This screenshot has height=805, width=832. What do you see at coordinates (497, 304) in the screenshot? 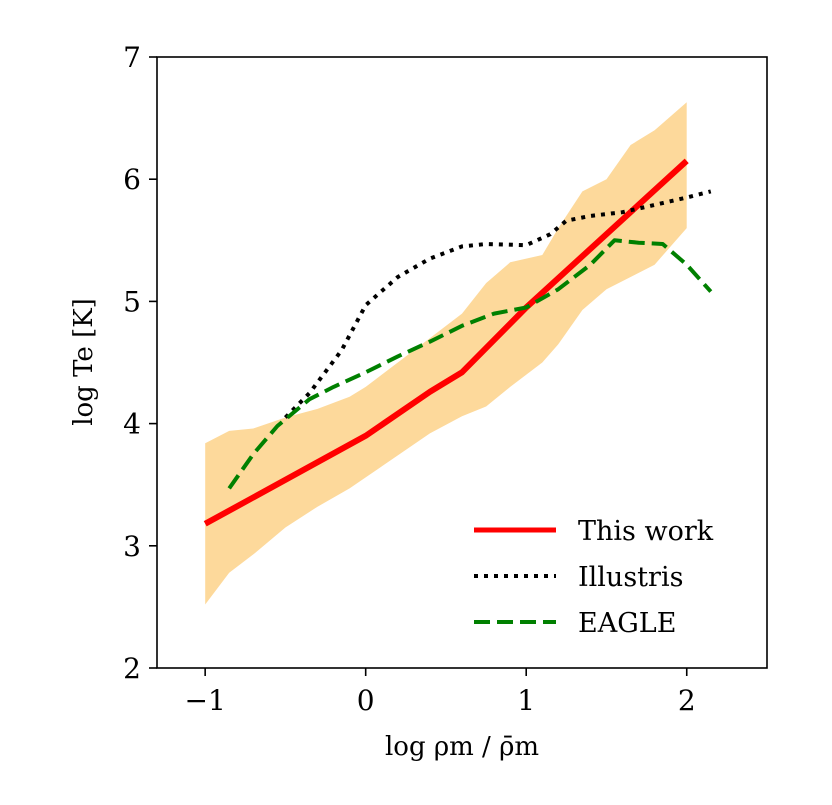
I see `series-line-illustris` at bounding box center [497, 304].